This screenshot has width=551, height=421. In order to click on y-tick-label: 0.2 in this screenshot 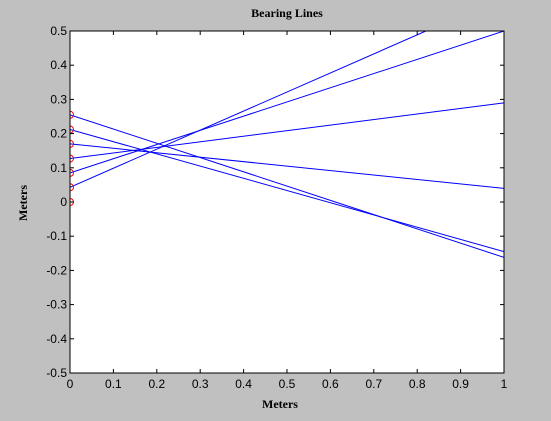, I will do `click(58, 134)`.